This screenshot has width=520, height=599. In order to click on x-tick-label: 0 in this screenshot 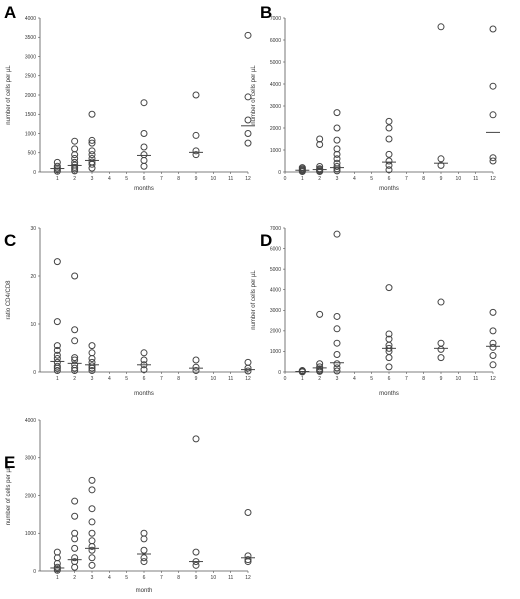, I will do `click(285, 179)`.